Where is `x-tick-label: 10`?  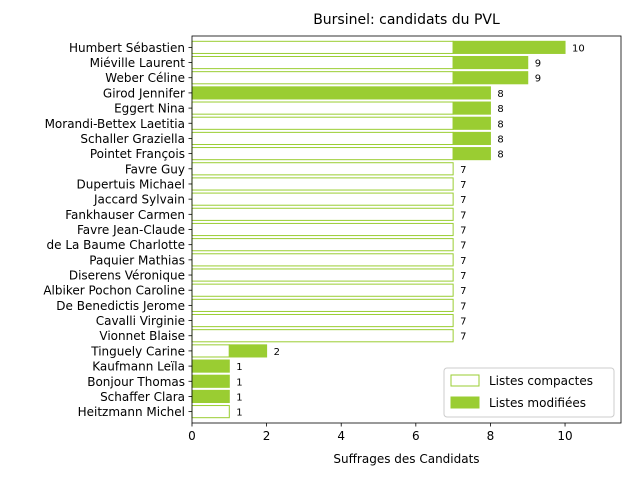 x-tick-label: 10 is located at coordinates (564, 436).